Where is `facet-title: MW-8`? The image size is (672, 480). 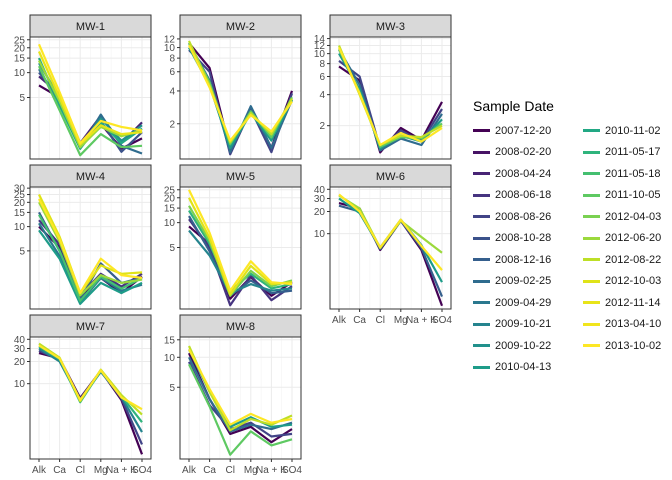
facet-title: MW-8 is located at coordinates (240, 327).